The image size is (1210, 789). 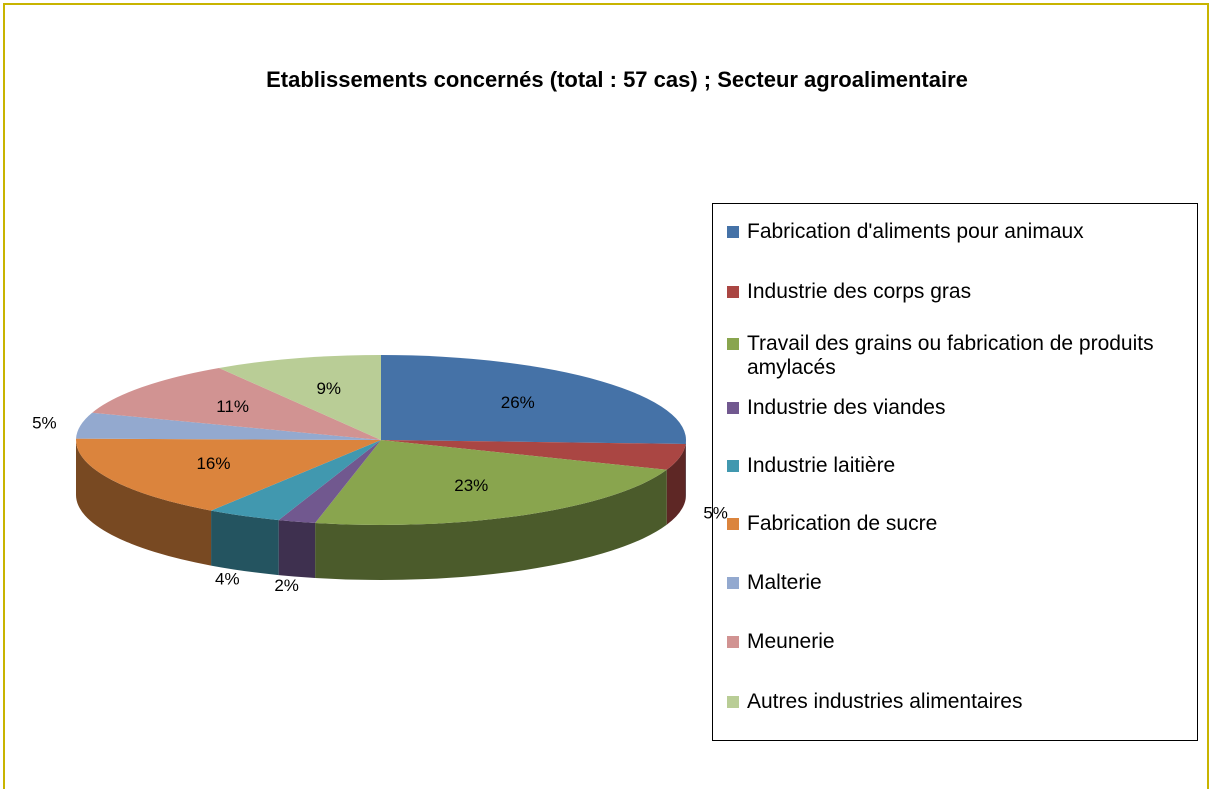 I want to click on legend-item: Fabrication de sucre, so click(x=957, y=524).